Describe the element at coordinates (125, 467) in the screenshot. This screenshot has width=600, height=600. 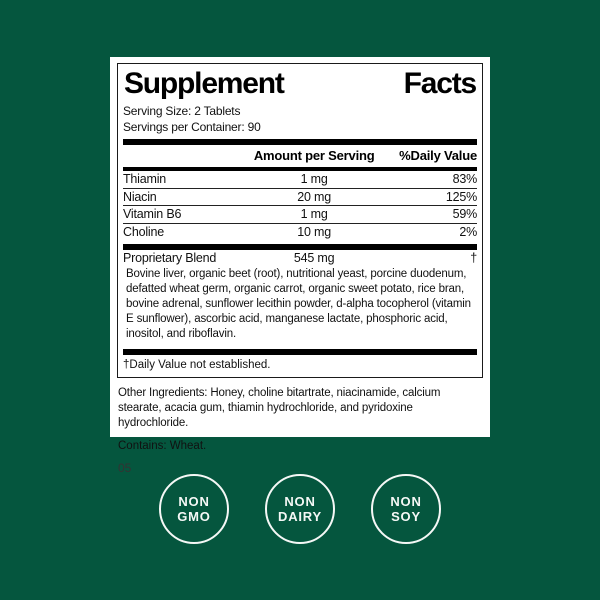
I see `item-code: 05` at that location.